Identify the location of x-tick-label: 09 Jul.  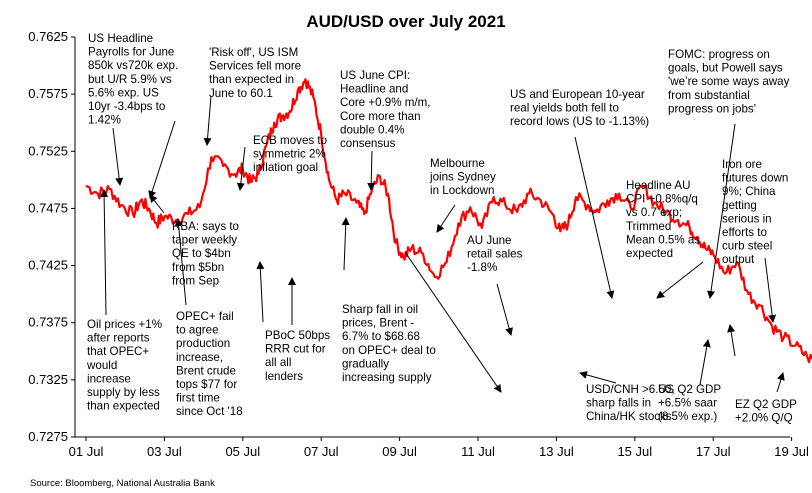
(399, 451).